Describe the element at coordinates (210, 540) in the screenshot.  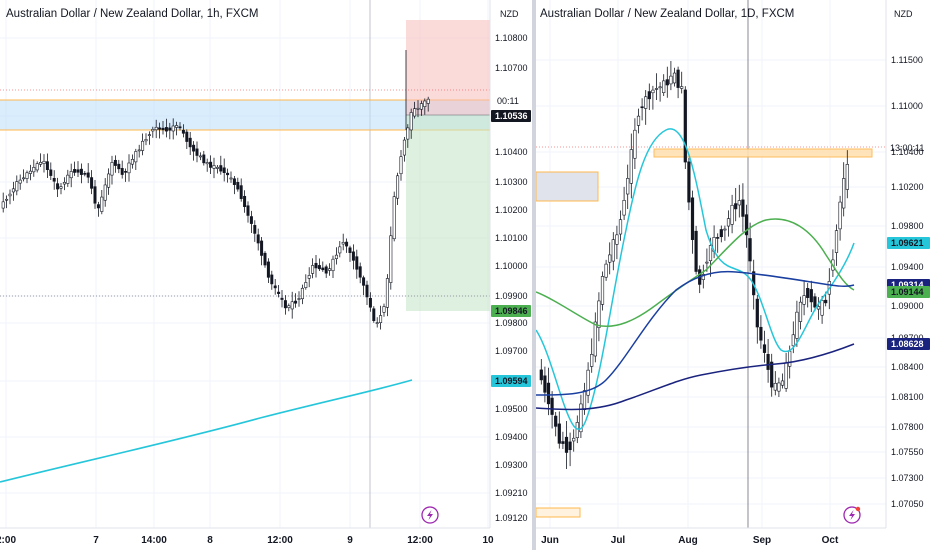
I see `time-tick-label: 8` at that location.